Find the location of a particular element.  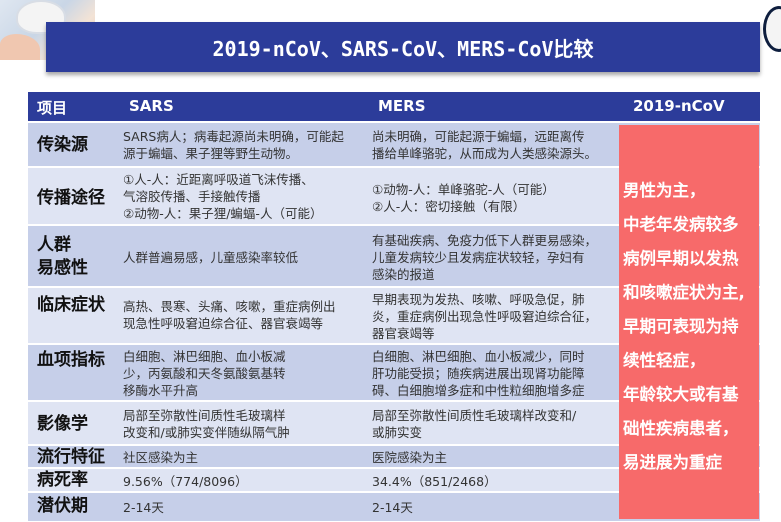

table-row: 病死率 9.56%（774/8096） 34.4%（851/2468） is located at coordinates (394, 480).